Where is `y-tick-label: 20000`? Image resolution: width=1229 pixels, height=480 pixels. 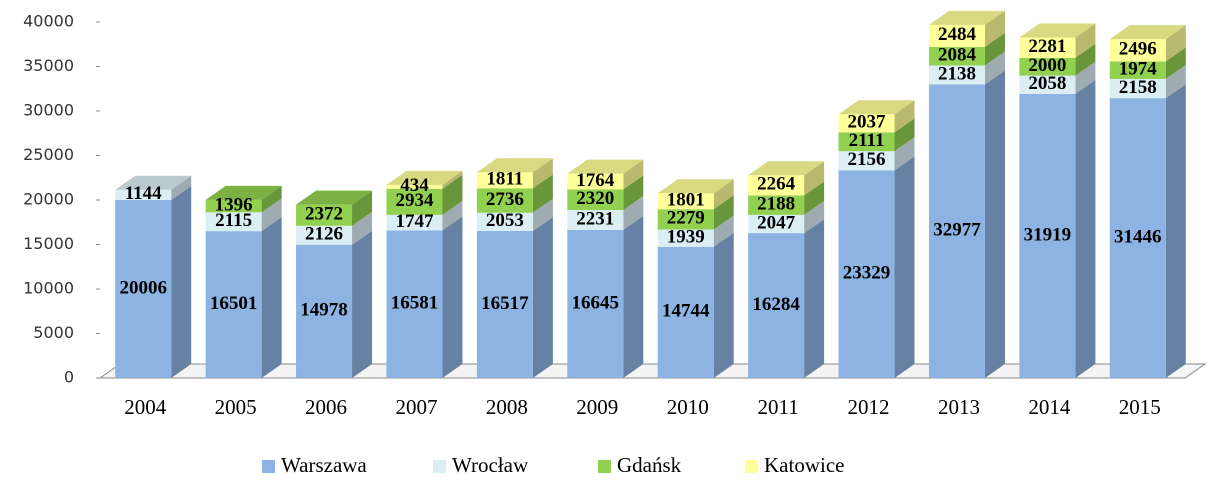 y-tick-label: 20000 is located at coordinates (48, 199).